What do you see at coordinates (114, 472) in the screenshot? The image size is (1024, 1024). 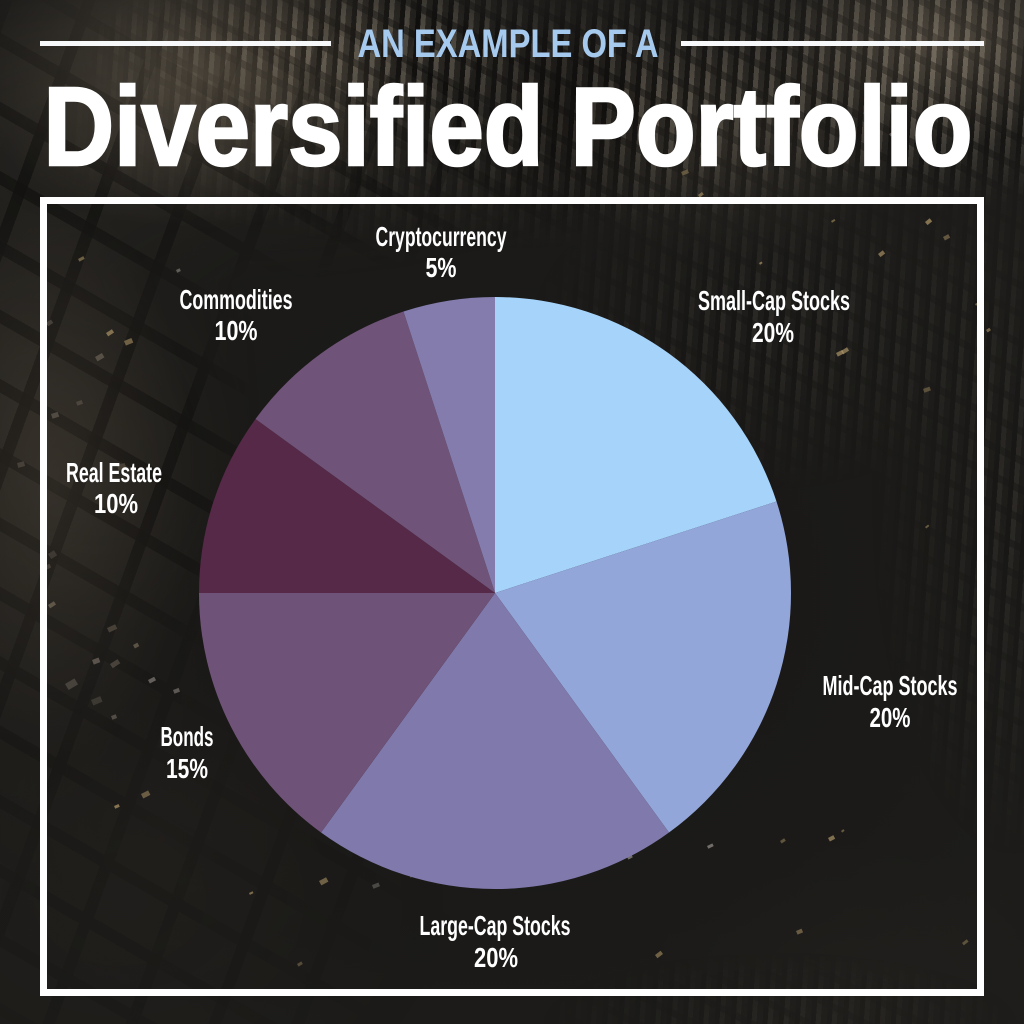 I see `svg-text: Real Estate` at bounding box center [114, 472].